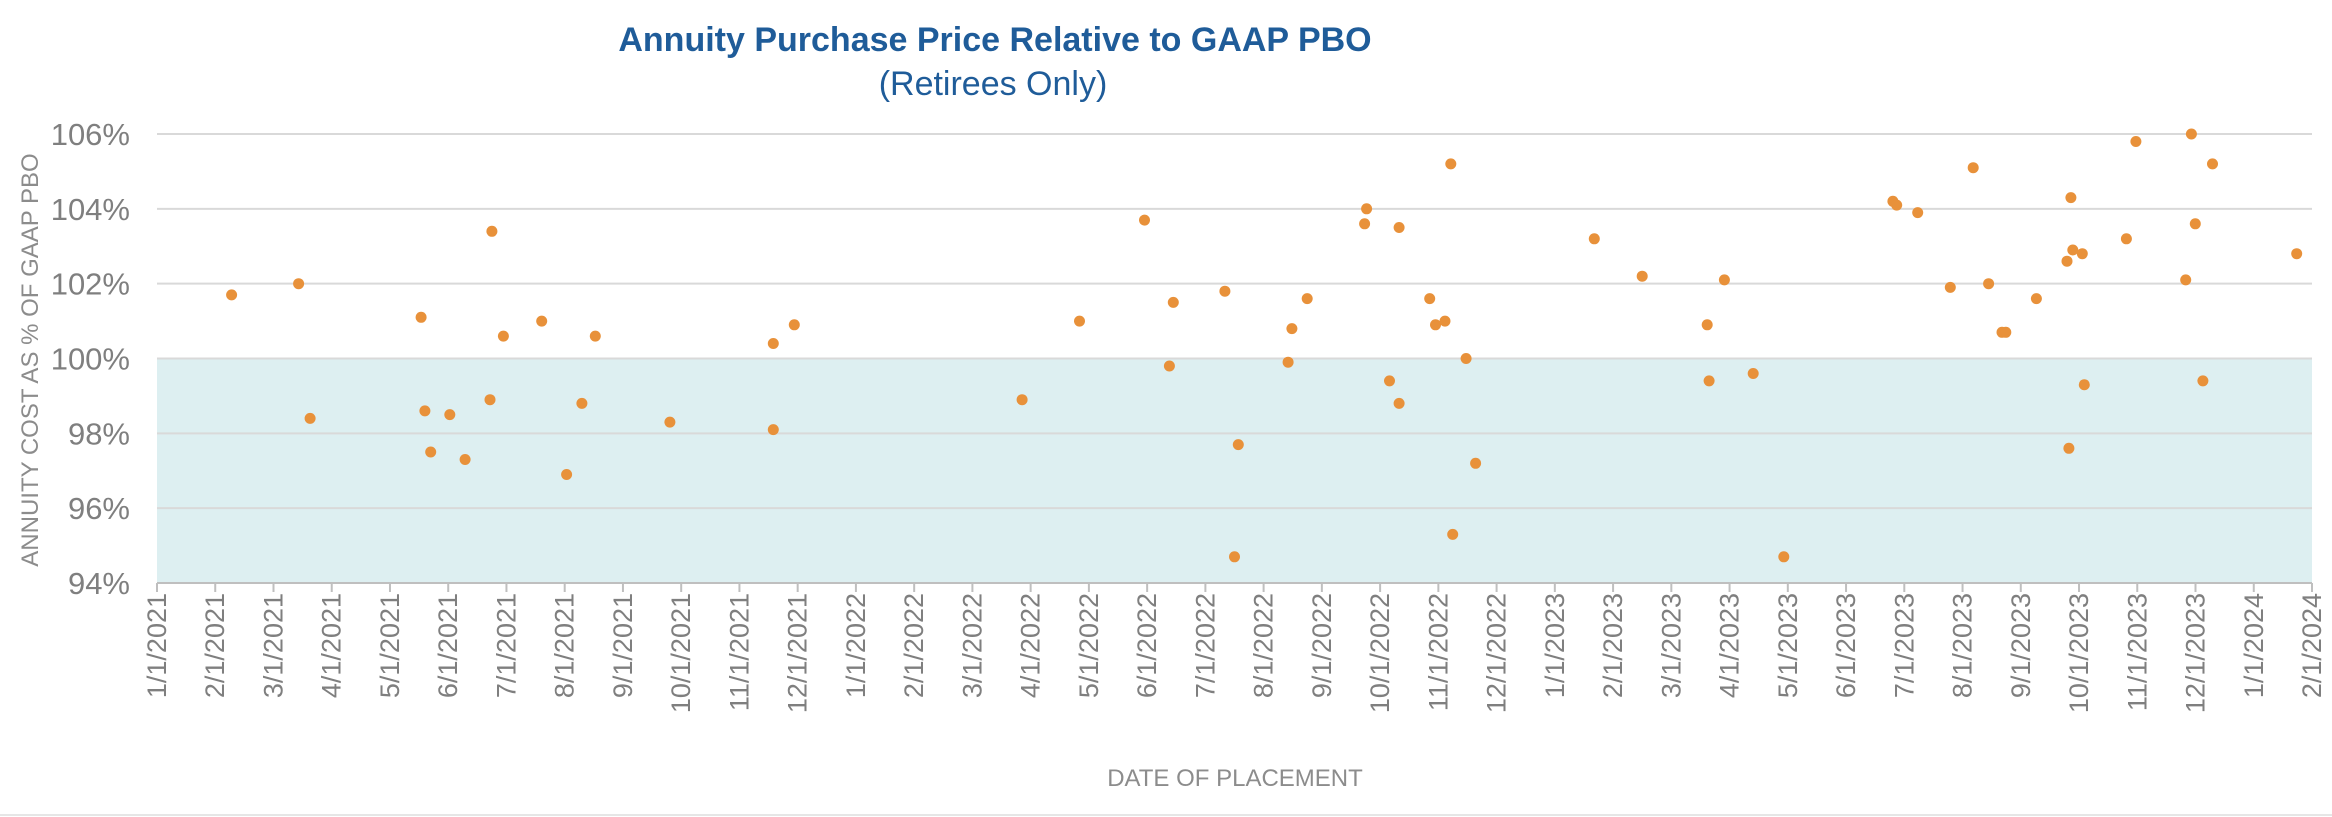  Describe the element at coordinates (2079, 653) in the screenshot. I see `x-tick-label: 10/1/2023` at that location.